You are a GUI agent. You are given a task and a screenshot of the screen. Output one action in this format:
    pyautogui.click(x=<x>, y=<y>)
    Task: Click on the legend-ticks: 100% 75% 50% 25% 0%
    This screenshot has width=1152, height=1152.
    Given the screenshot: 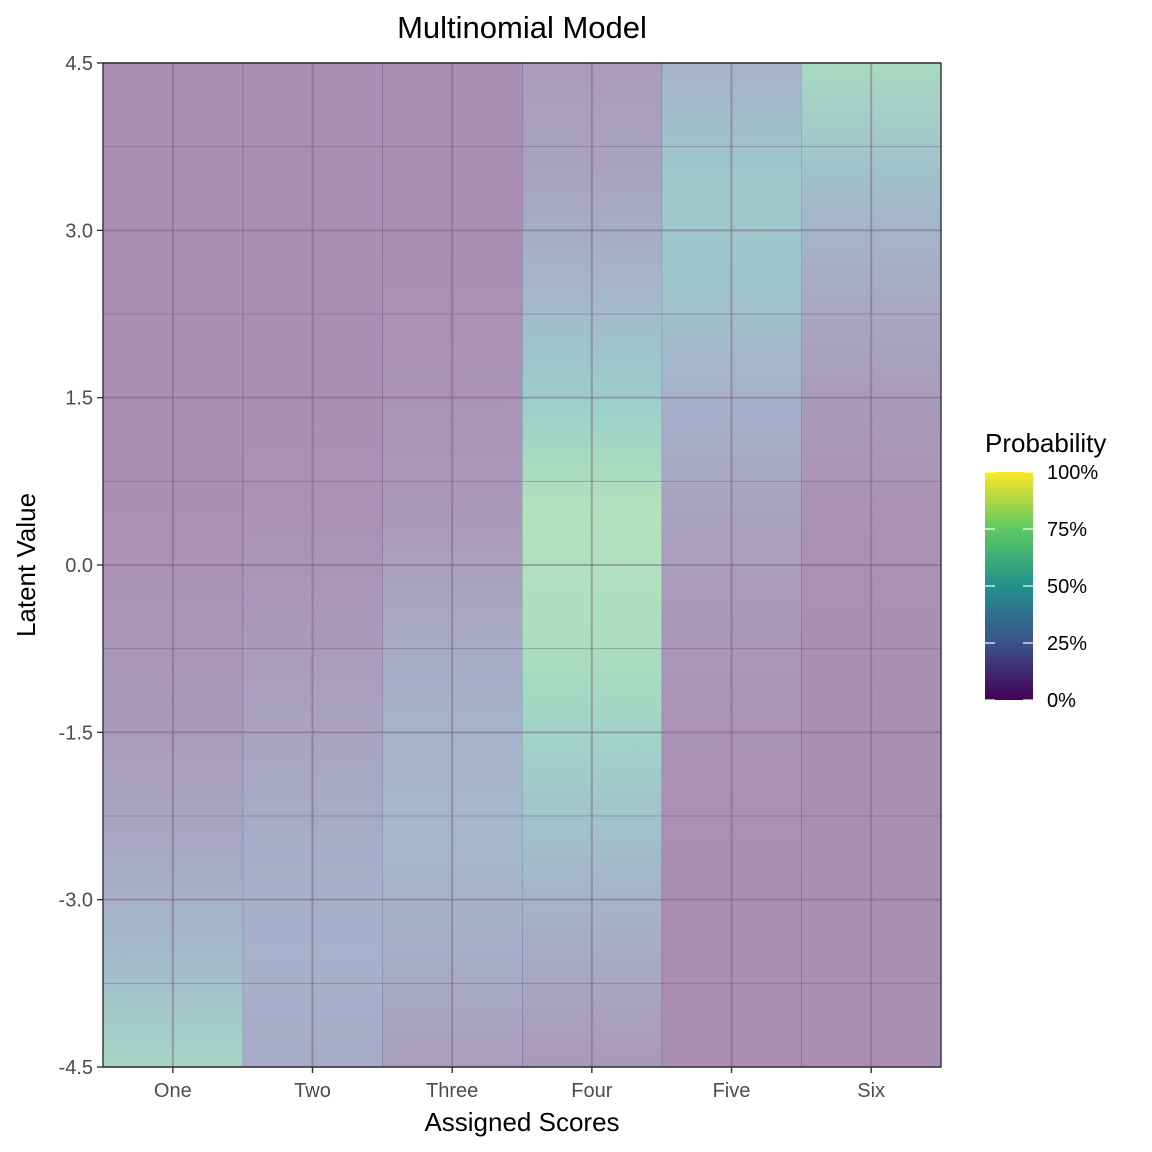 What is the action you would take?
    pyautogui.click(x=1041, y=587)
    